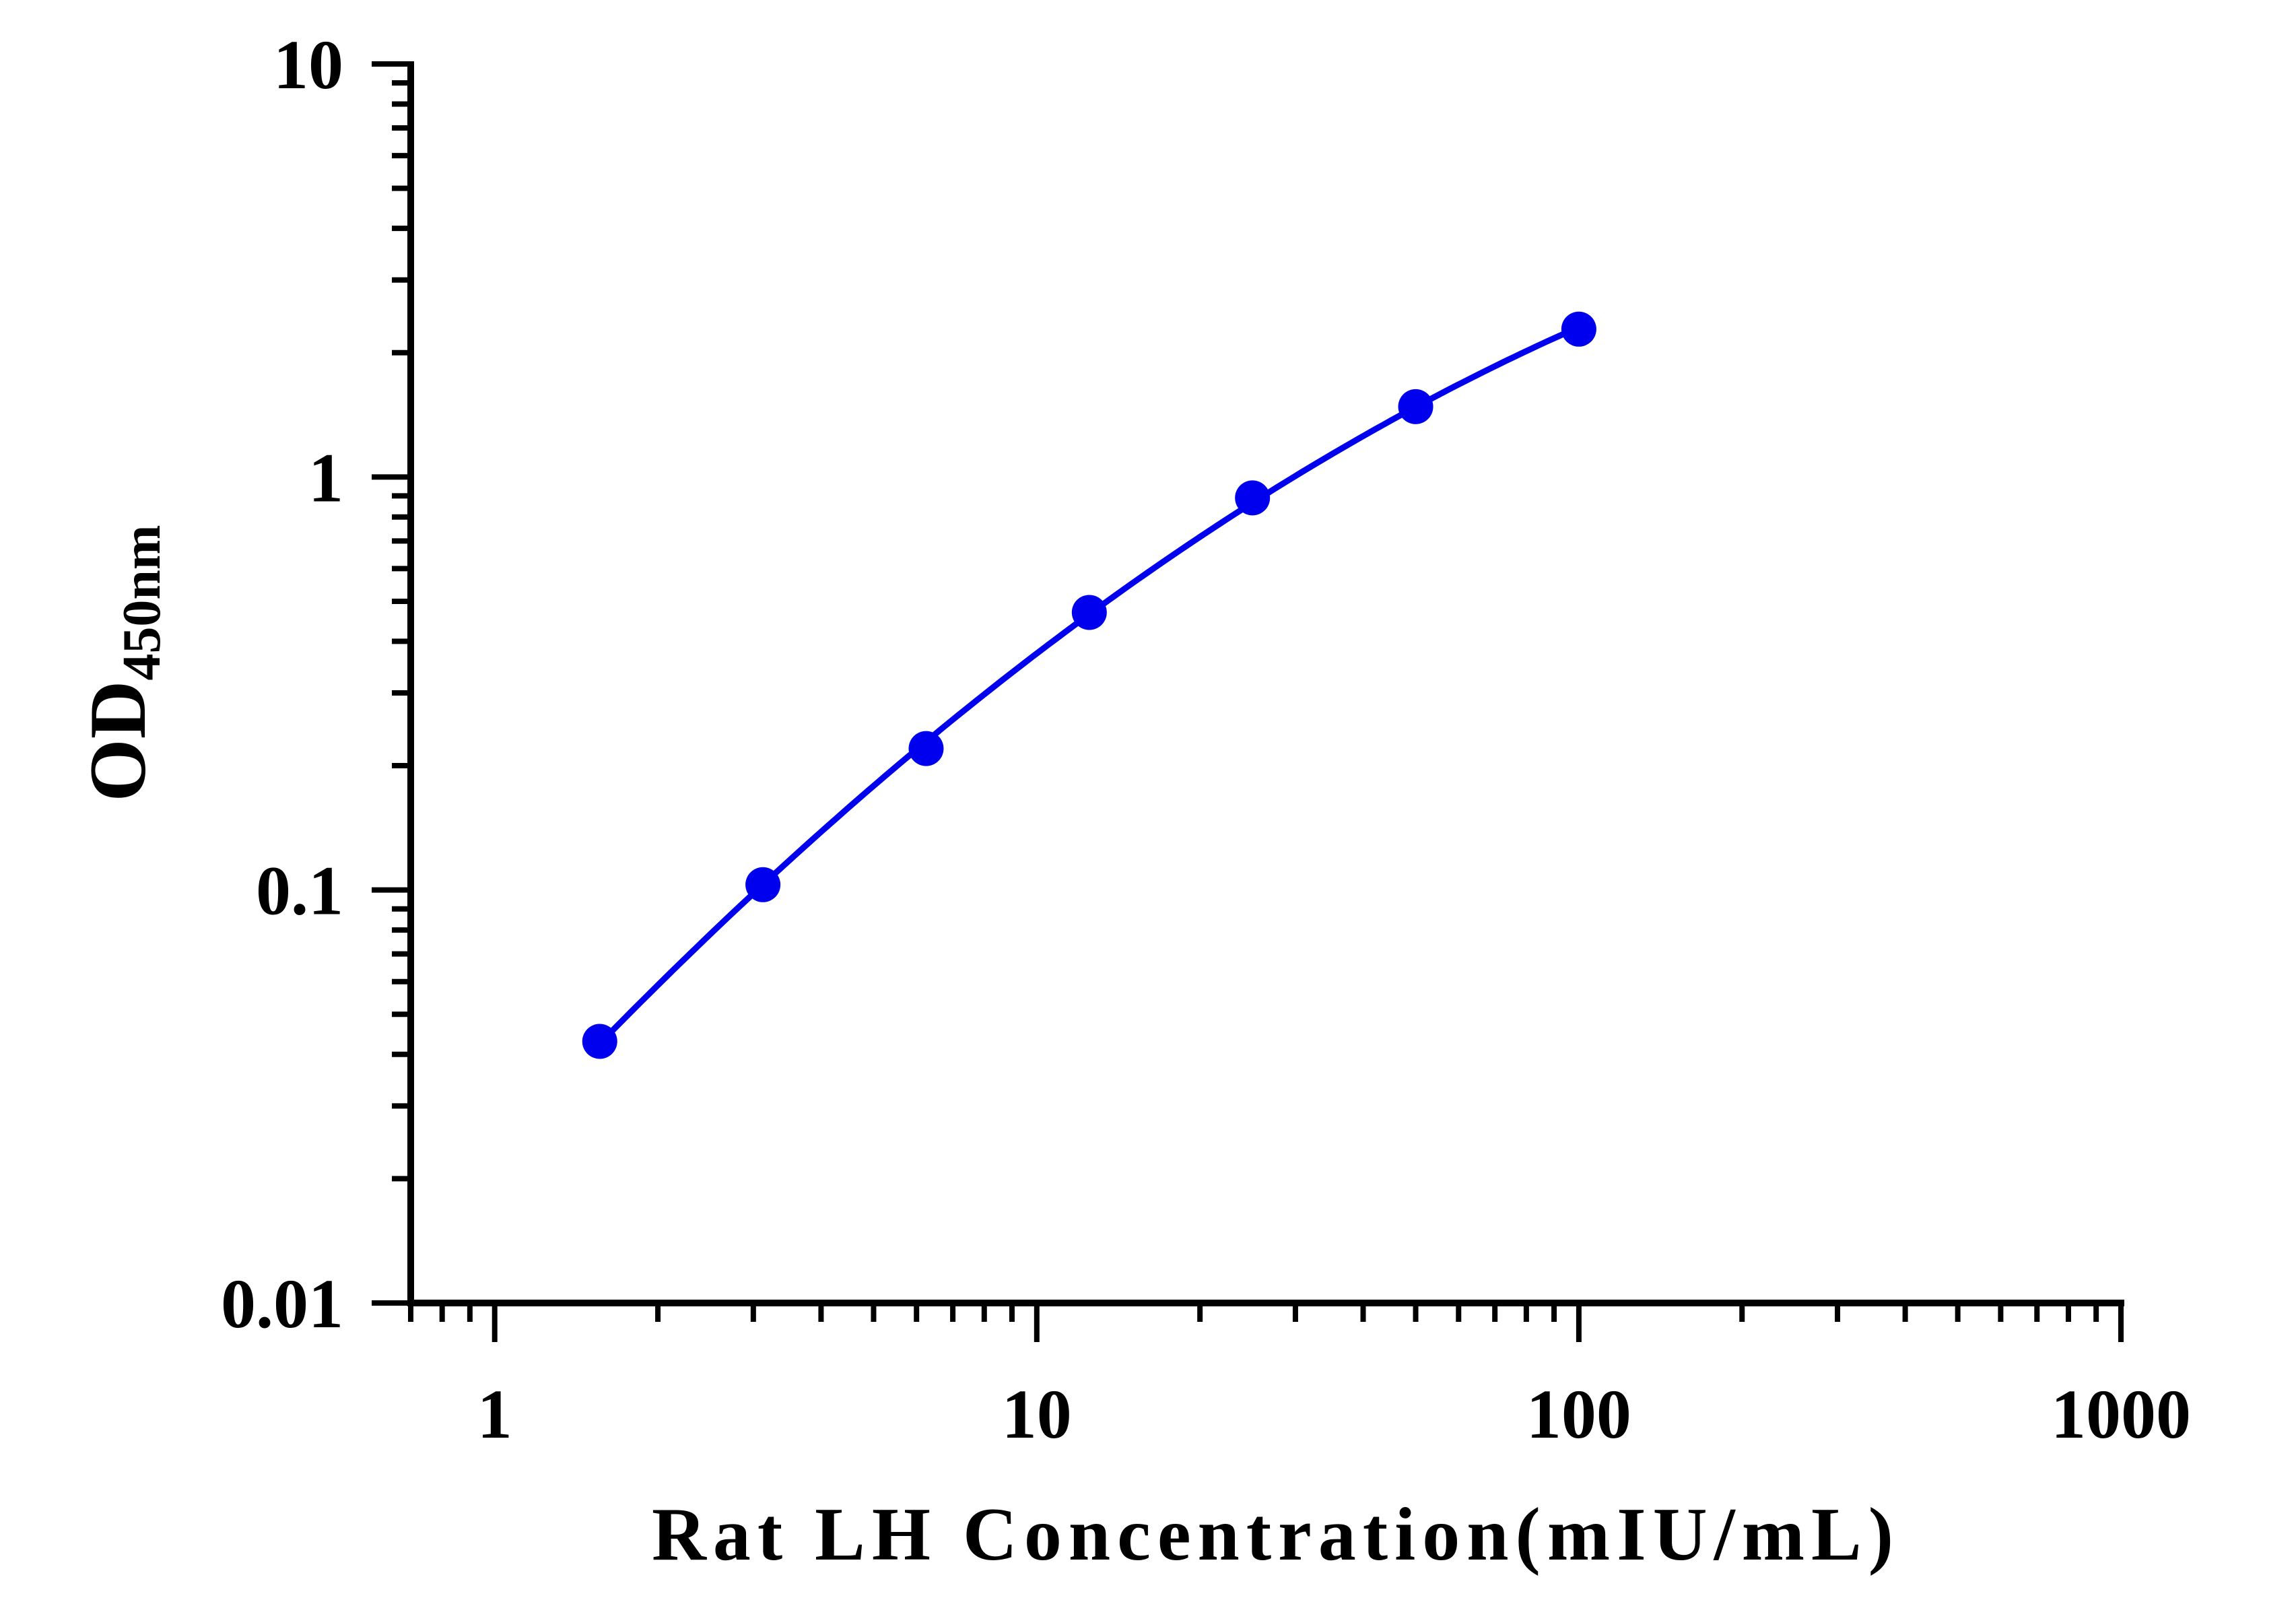  I want to click on x-tick-label: 1000, so click(2121, 1414).